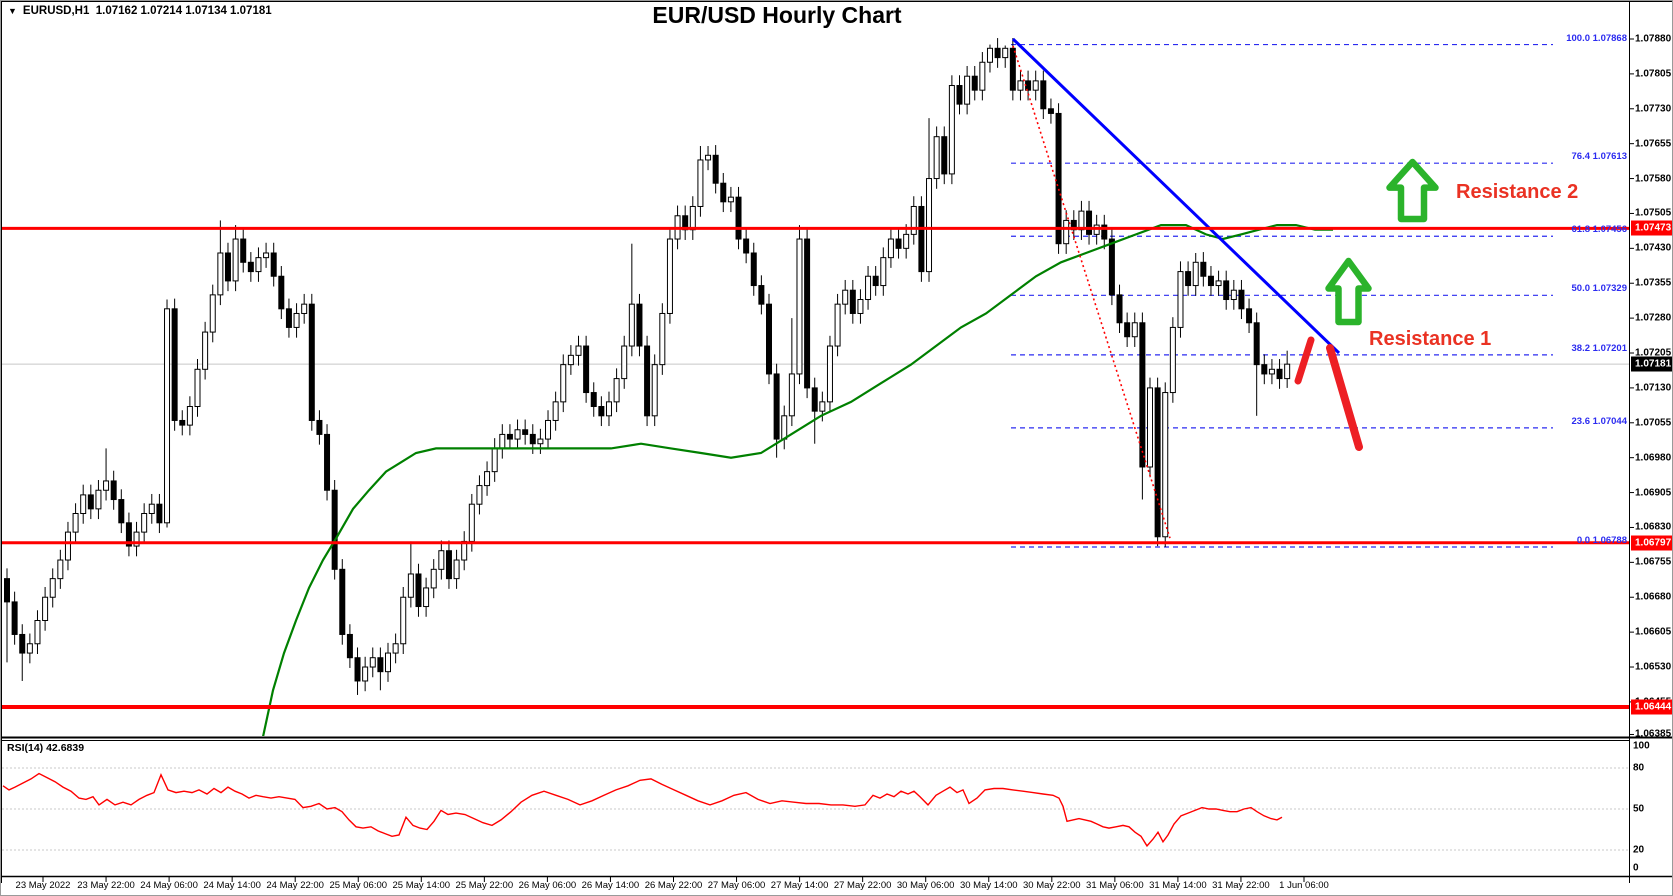  What do you see at coordinates (12, 10) in the screenshot?
I see `symbol-dropdown-icon: ▼` at bounding box center [12, 10].